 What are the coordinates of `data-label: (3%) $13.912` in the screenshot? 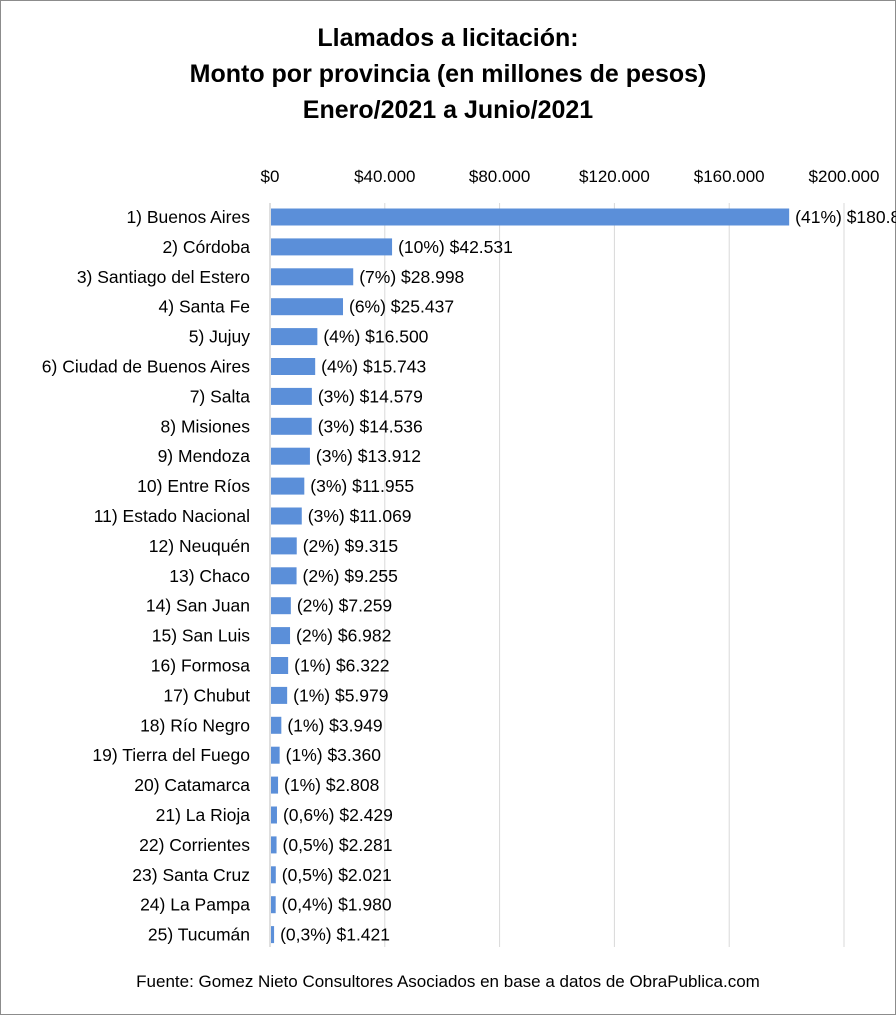 It's located at (368, 456).